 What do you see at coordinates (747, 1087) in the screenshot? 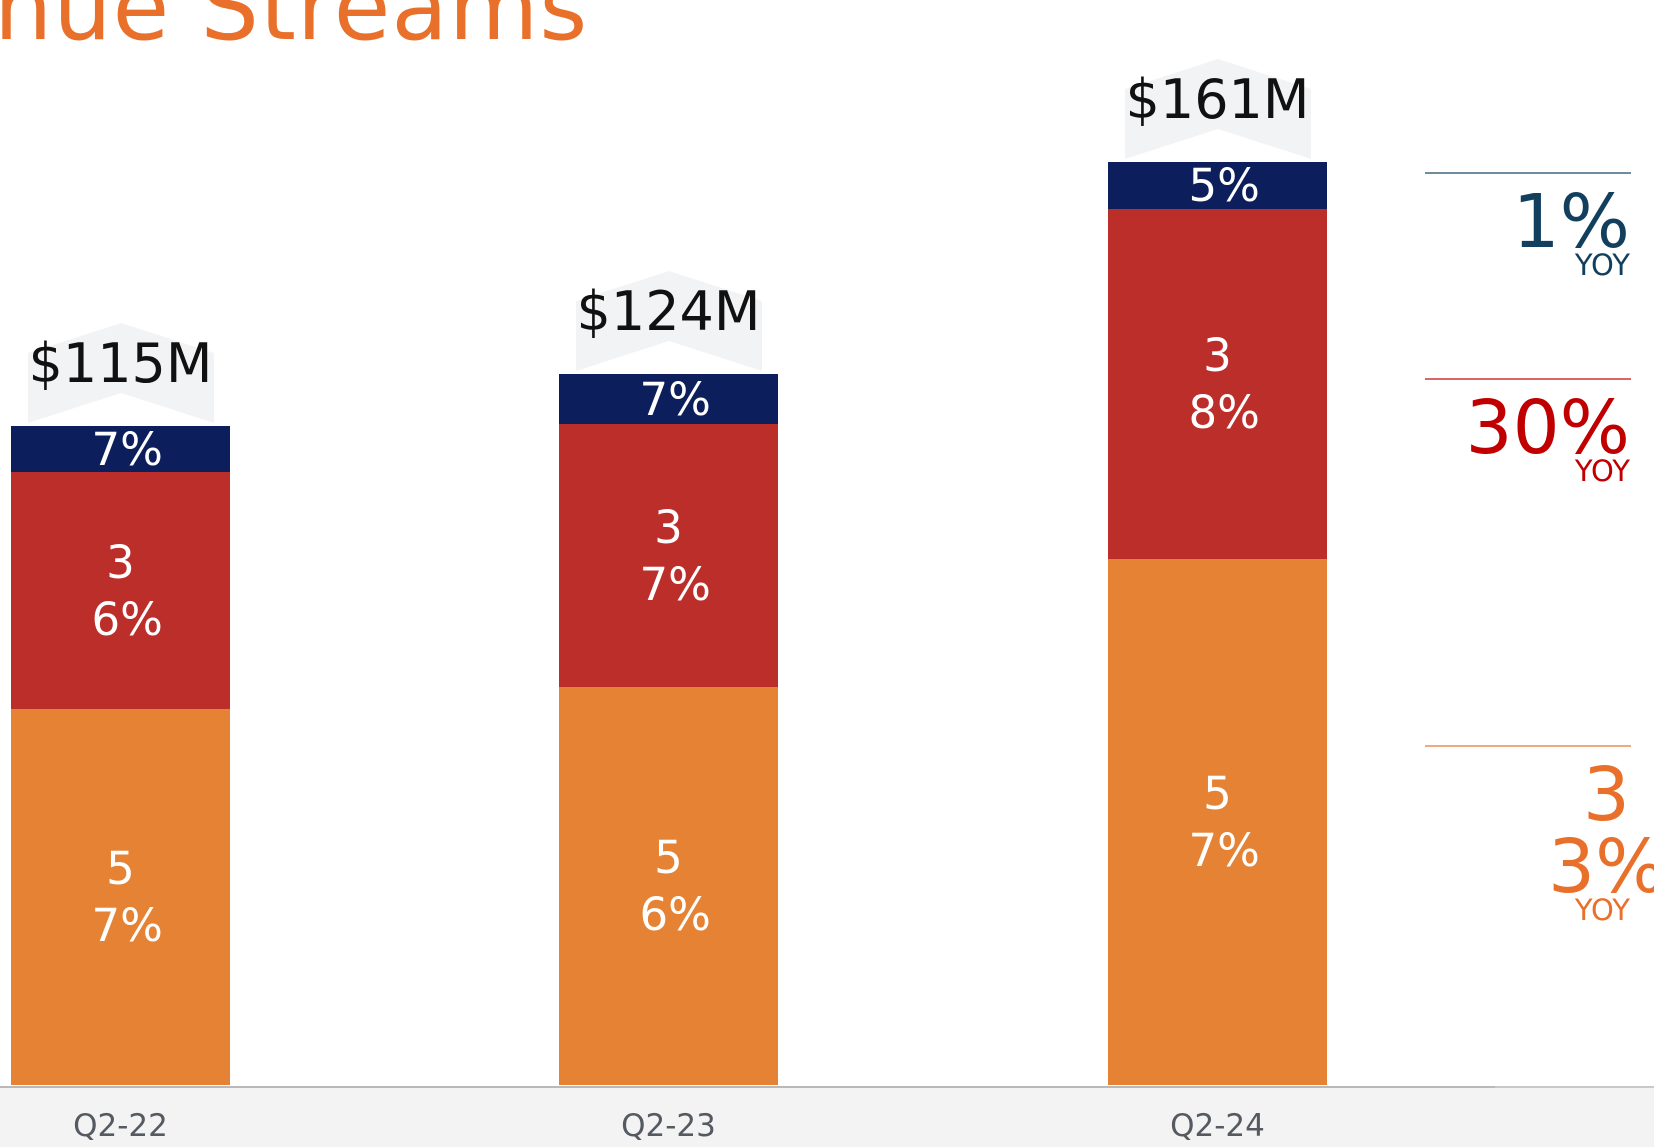
I see `baseline` at bounding box center [747, 1087].